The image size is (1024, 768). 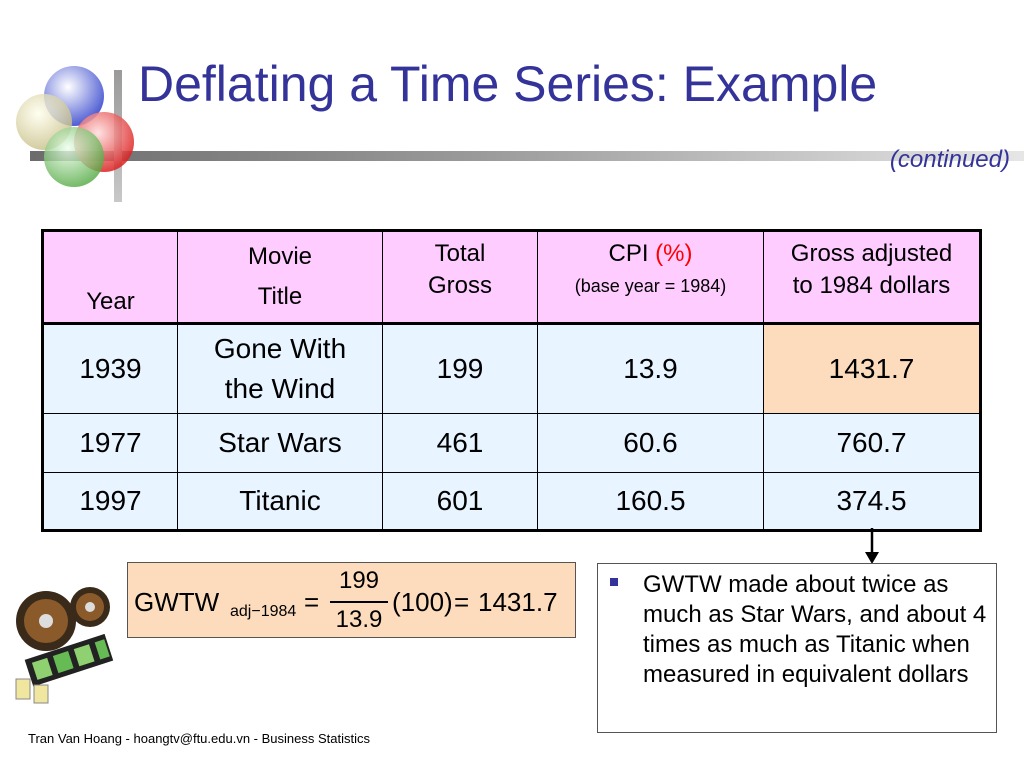 What do you see at coordinates (75, 126) in the screenshot?
I see `overlapping-circles-logo` at bounding box center [75, 126].